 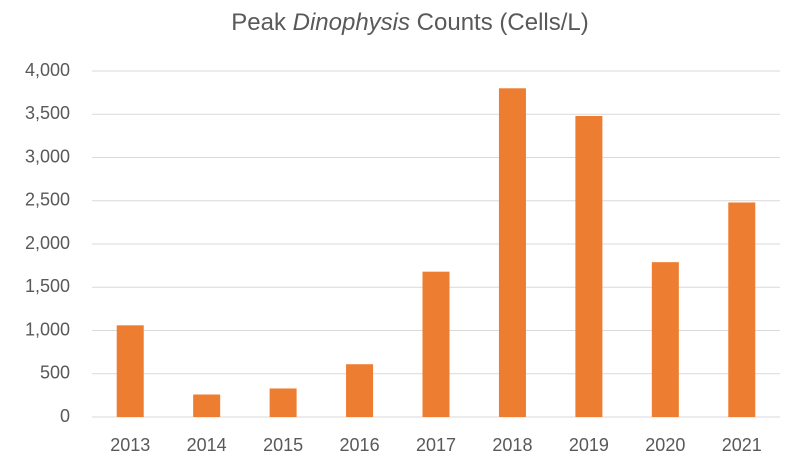 I want to click on x-tick-label: 2016, so click(x=360, y=445).